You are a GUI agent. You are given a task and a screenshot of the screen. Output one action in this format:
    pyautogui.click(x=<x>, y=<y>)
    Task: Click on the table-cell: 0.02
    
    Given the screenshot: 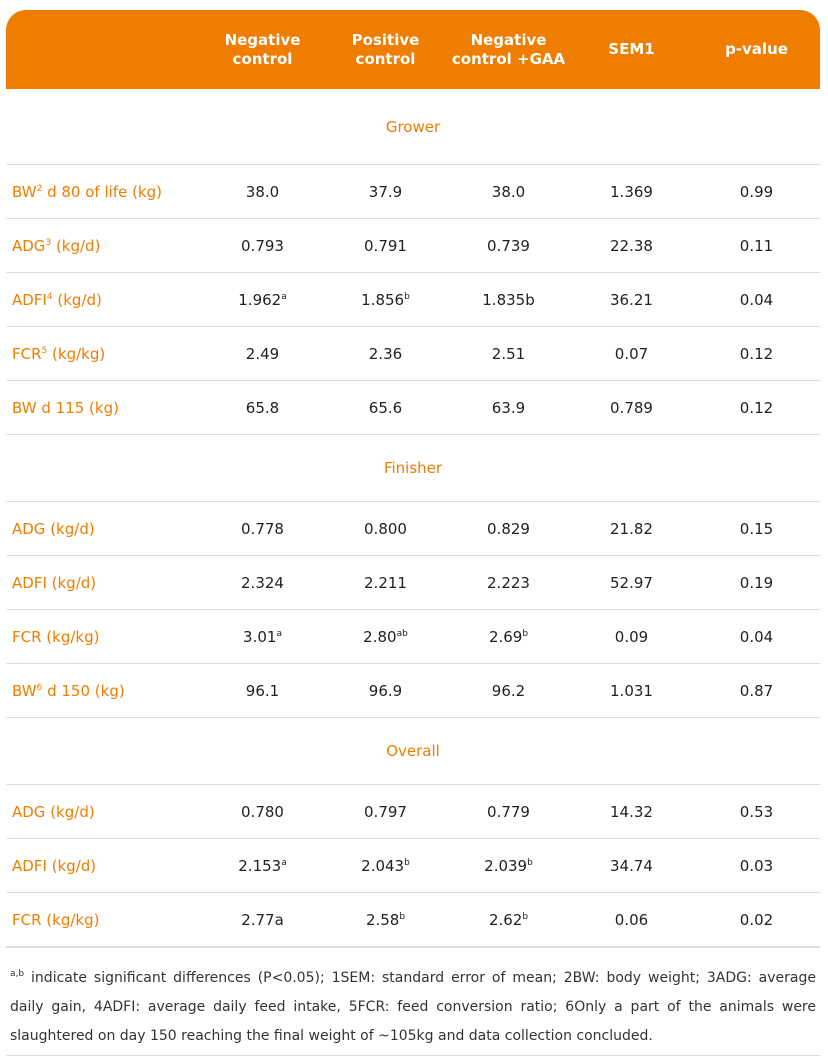 What is the action you would take?
    pyautogui.click(x=756, y=920)
    